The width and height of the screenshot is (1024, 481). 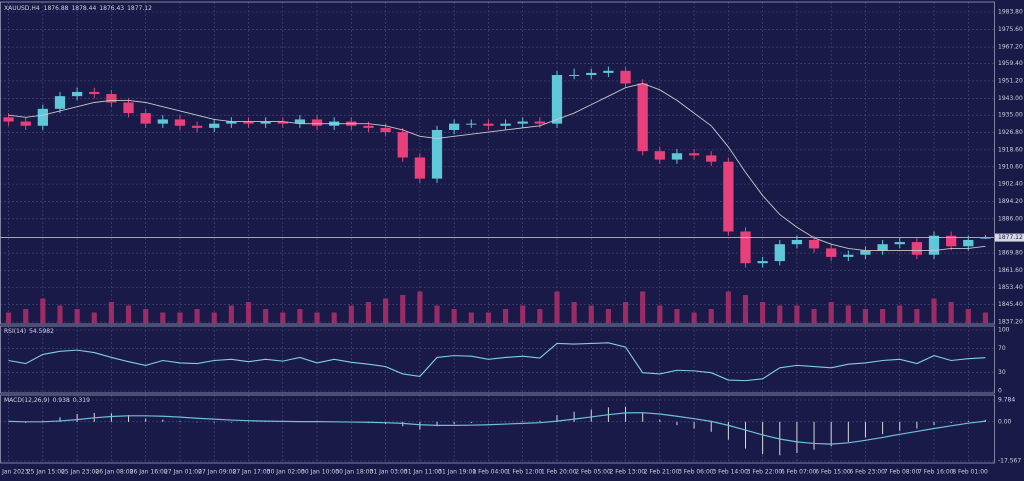 What do you see at coordinates (61, 400) in the screenshot?
I see `macd-last: 0.938` at bounding box center [61, 400].